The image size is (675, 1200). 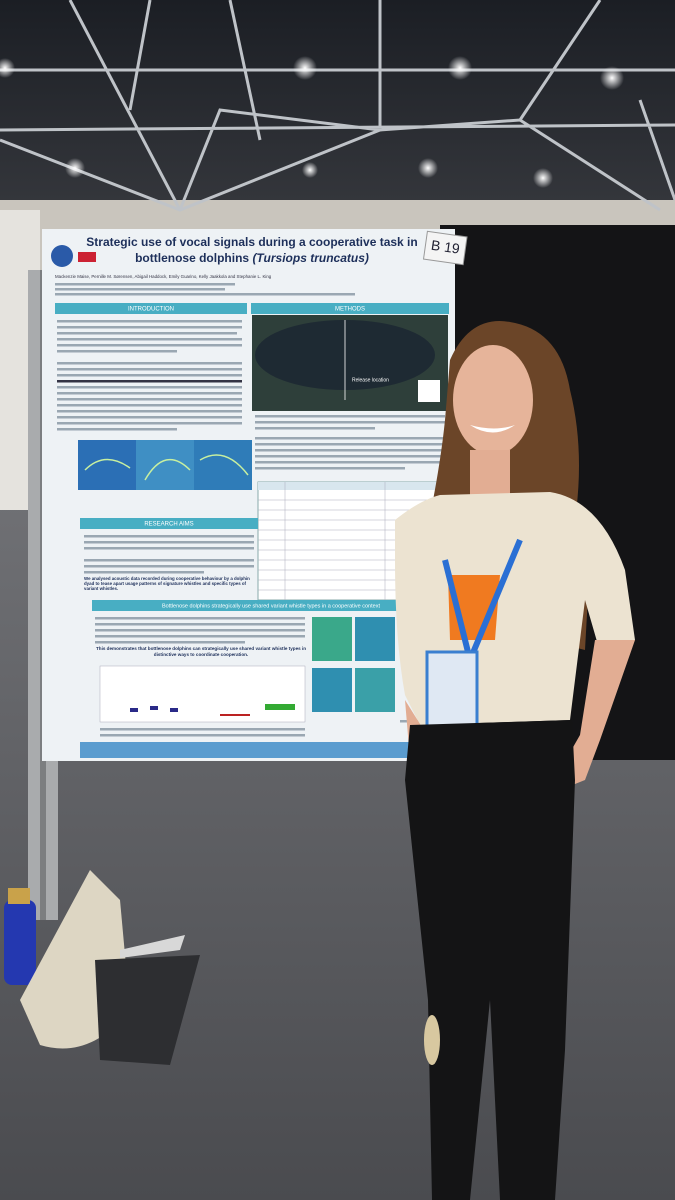 I want to click on section-heading: RESEARCH AIMS, so click(x=168, y=525).